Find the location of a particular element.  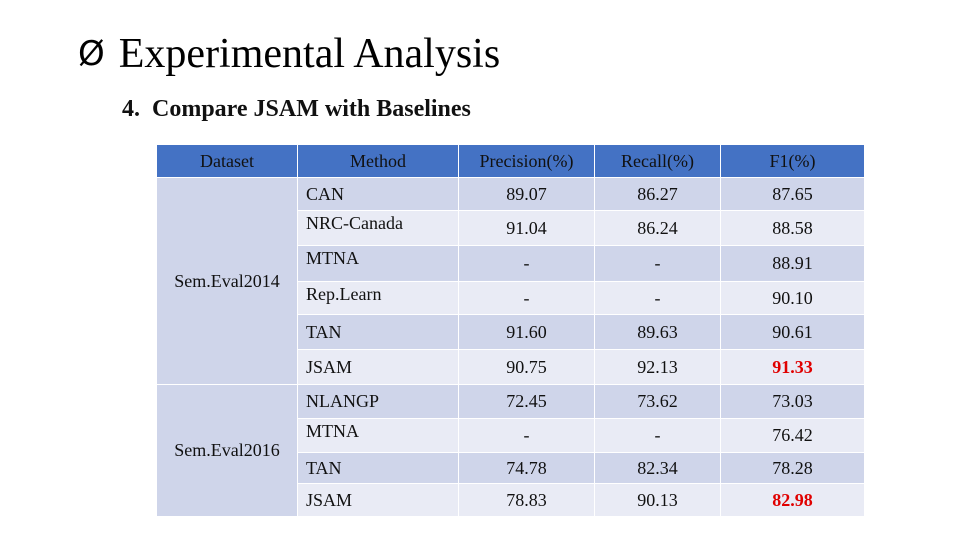

table-cell-precision: 72.45 is located at coordinates (526, 401).